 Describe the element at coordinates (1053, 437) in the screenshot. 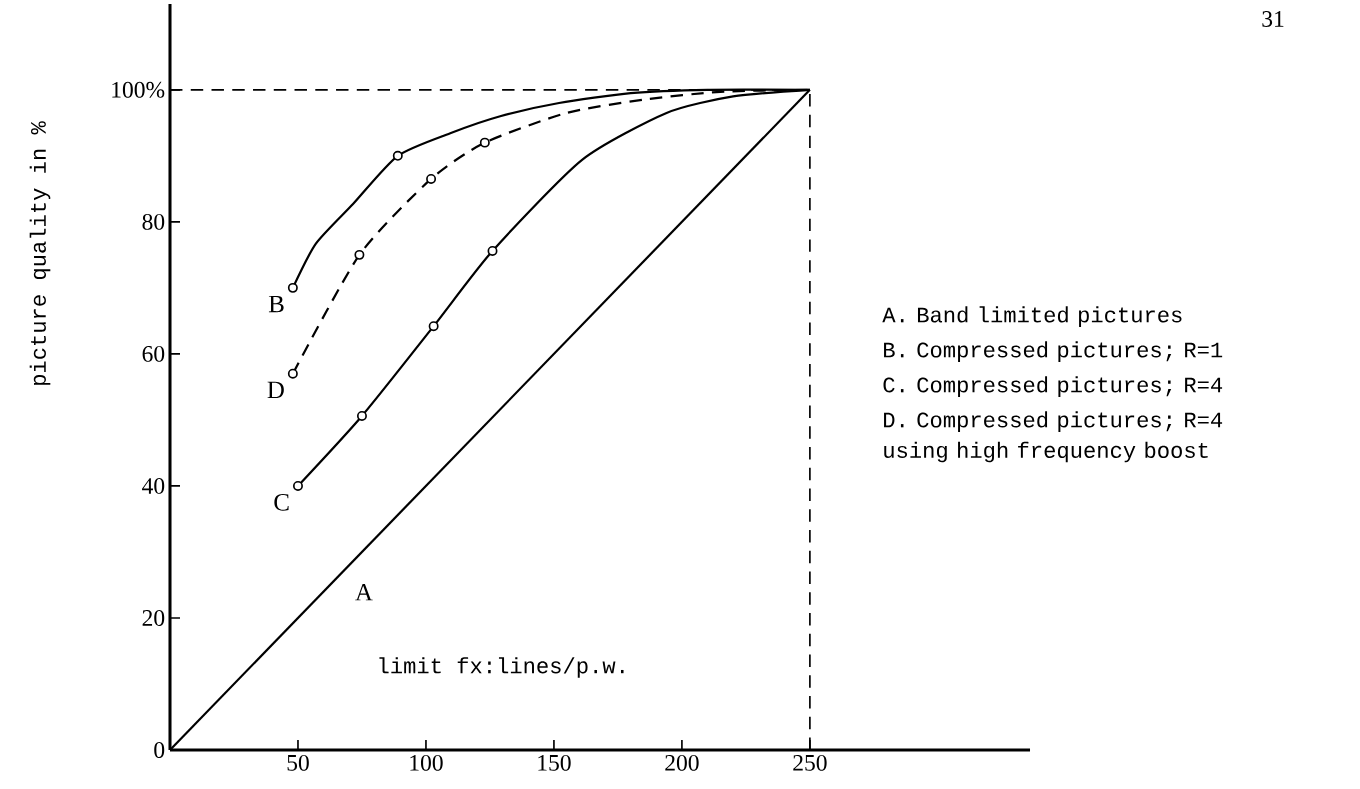

I see `annotation: D. Compressed pictures; R=4 using high frequency boost` at that location.